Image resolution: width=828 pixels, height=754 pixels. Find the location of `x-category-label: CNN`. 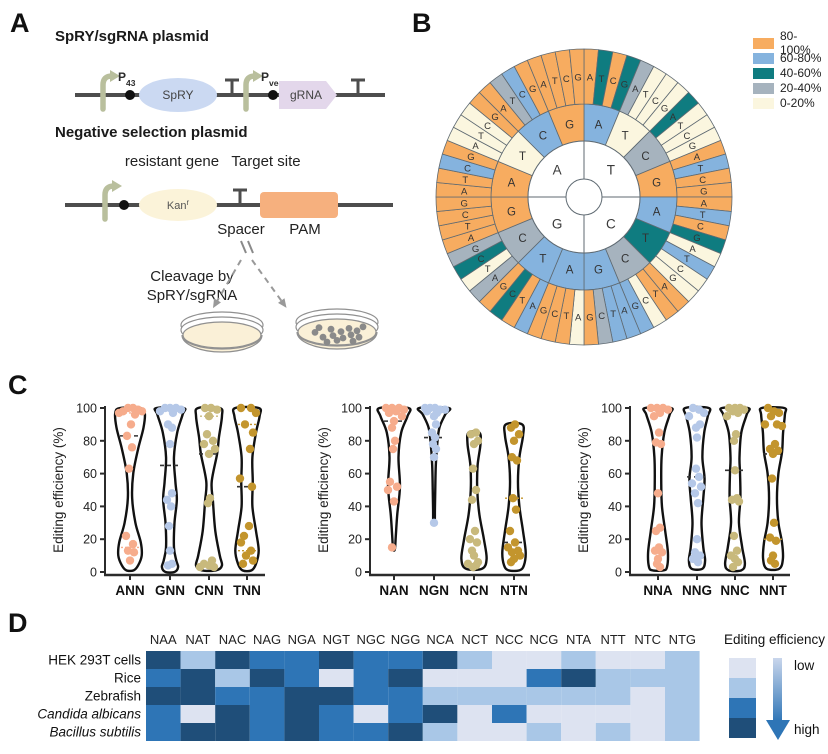

x-category-label: CNN is located at coordinates (208, 590).